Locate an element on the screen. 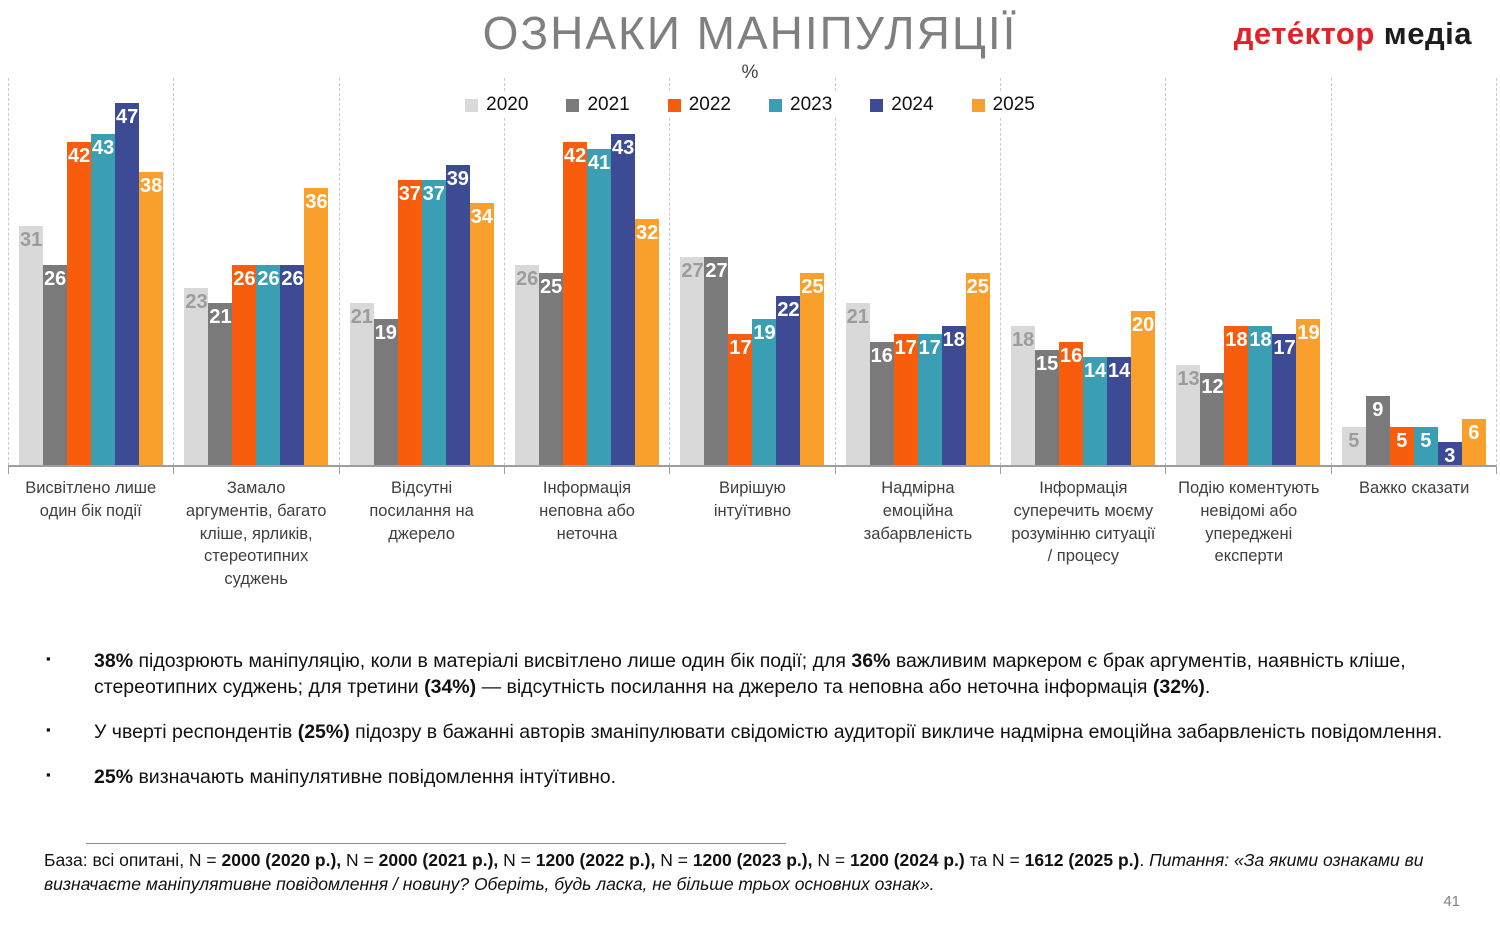 The width and height of the screenshot is (1500, 938). bar-2023: 37 is located at coordinates (433, 322).